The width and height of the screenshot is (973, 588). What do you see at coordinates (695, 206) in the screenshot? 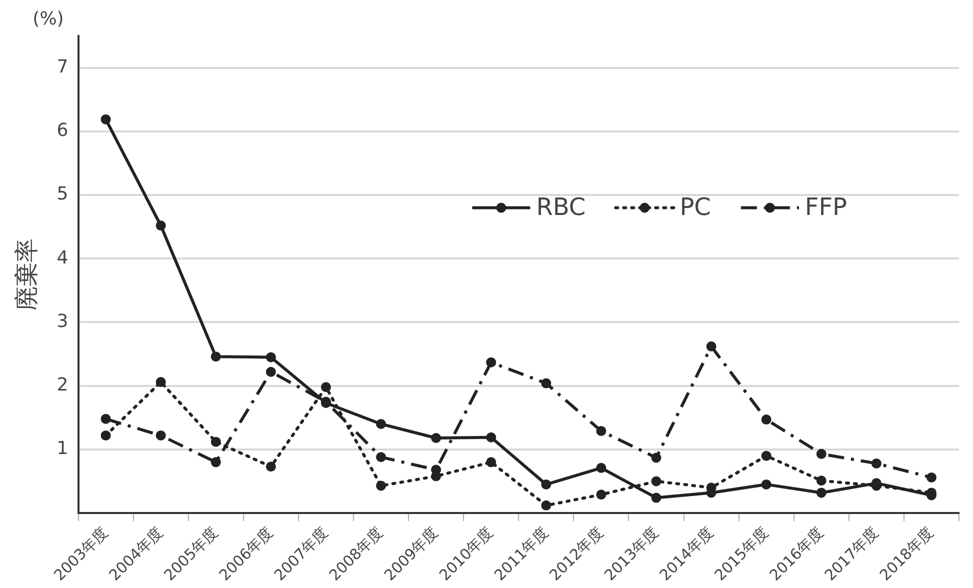
I see `legend-label: PC` at bounding box center [695, 206].